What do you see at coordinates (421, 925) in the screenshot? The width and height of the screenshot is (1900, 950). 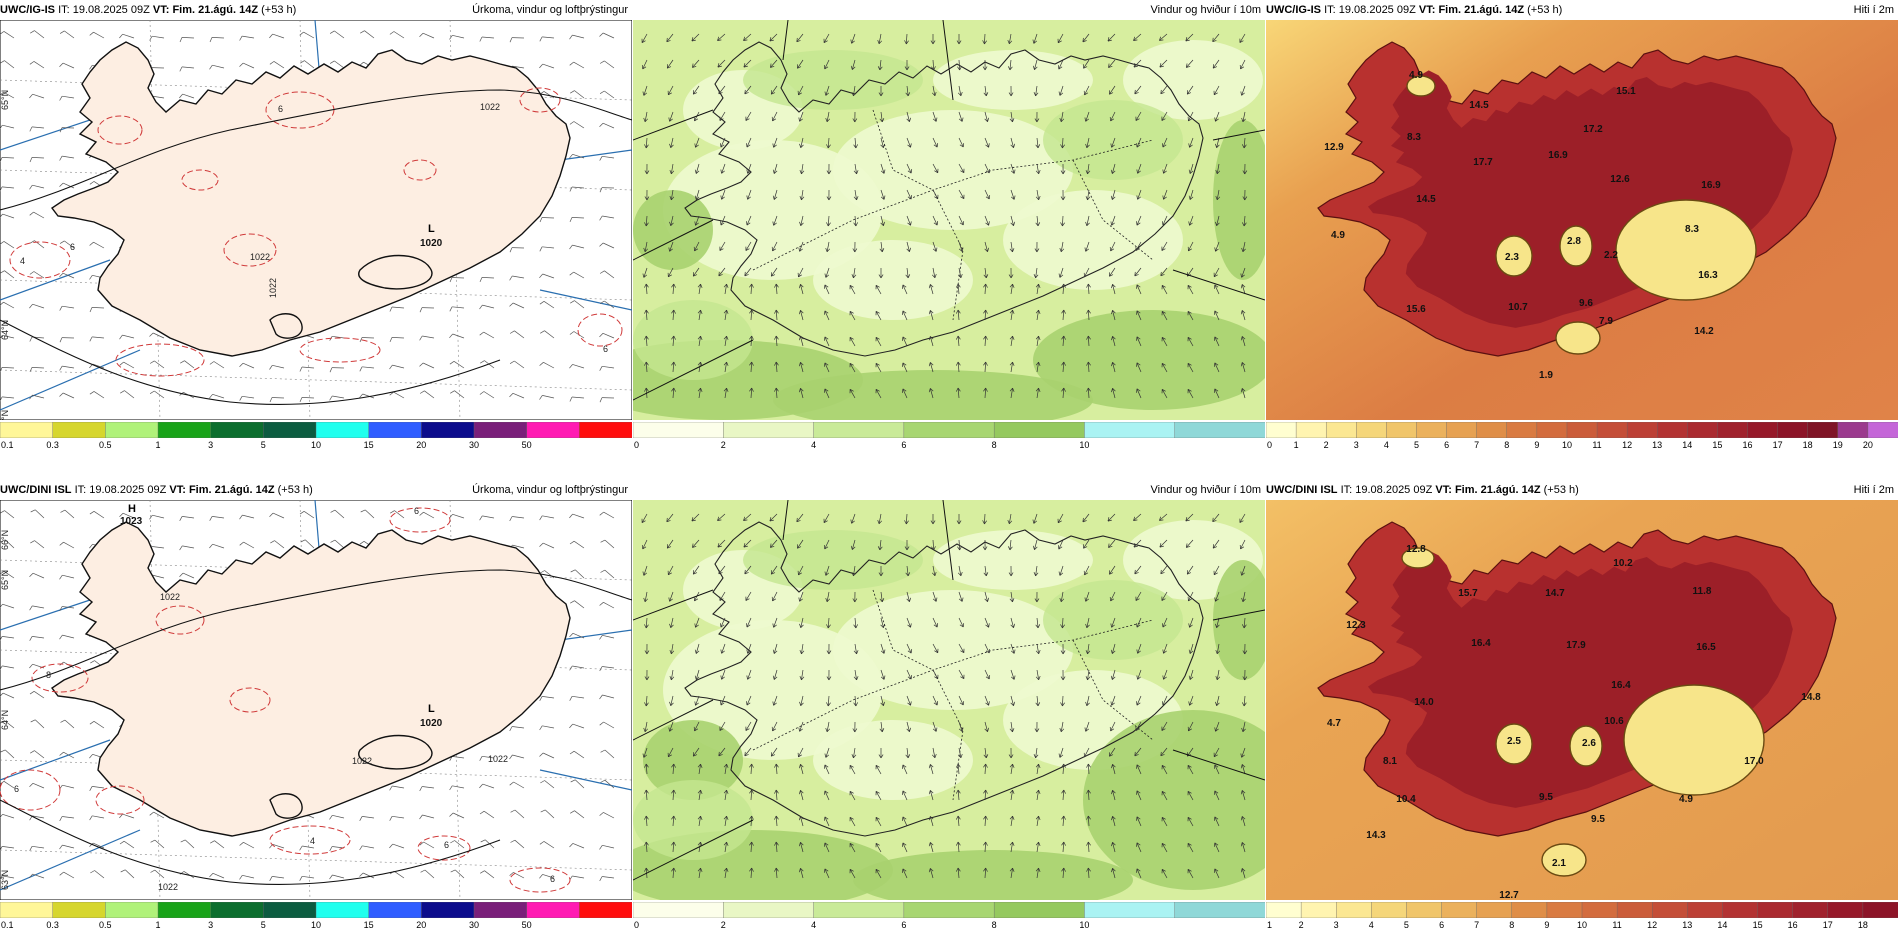 I see `colorbar-tick: 20` at bounding box center [421, 925].